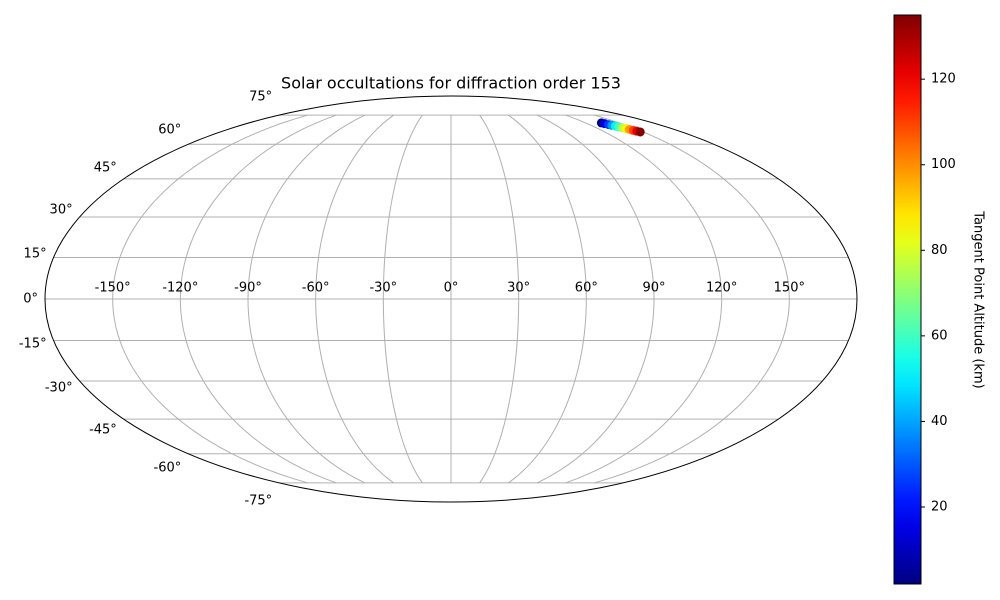  What do you see at coordinates (30, 299) in the screenshot?
I see `y-tick-label: 0°` at bounding box center [30, 299].